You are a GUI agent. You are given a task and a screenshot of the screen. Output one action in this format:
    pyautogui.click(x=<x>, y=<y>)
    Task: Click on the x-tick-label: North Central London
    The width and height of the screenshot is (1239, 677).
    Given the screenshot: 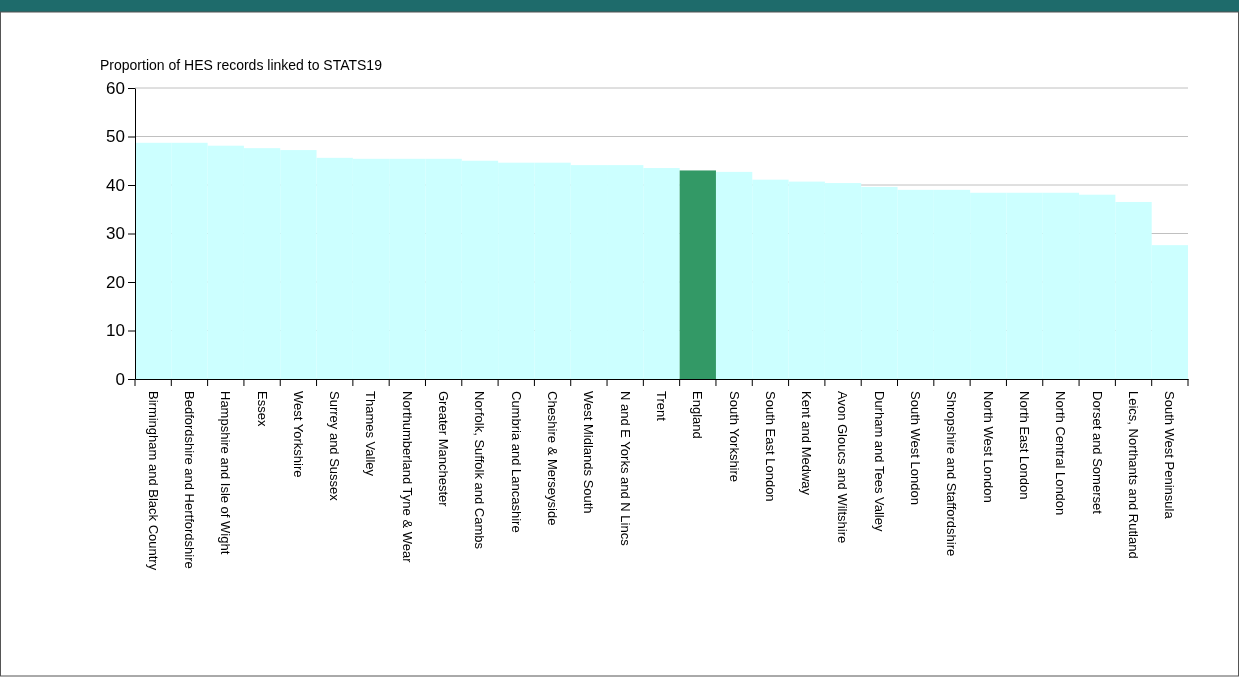 What is the action you would take?
    pyautogui.click(x=1061, y=453)
    